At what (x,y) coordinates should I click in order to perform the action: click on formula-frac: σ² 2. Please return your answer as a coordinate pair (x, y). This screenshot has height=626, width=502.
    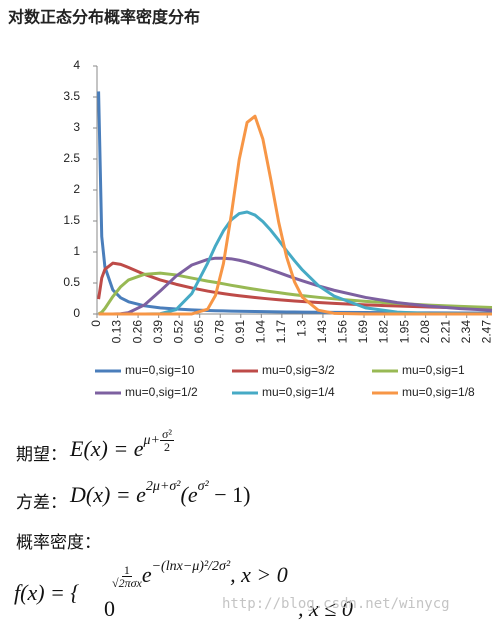
    Looking at the image, I should click on (167, 441).